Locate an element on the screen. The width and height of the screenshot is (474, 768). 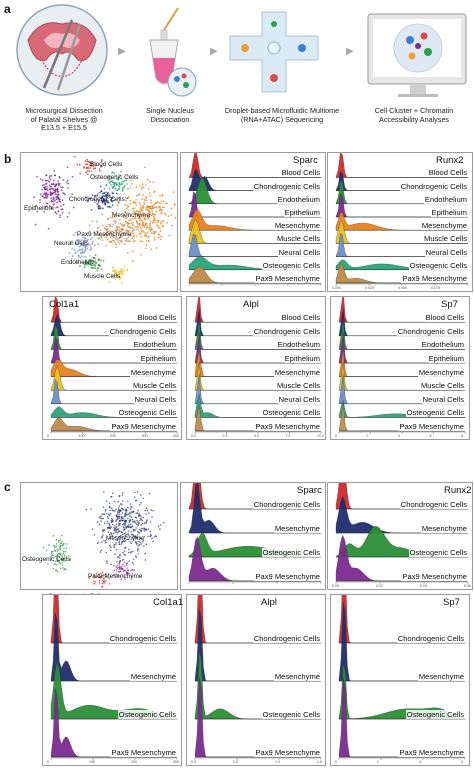
ridge-row-label: Pax9 Mesenchyme is located at coordinates (287, 576).